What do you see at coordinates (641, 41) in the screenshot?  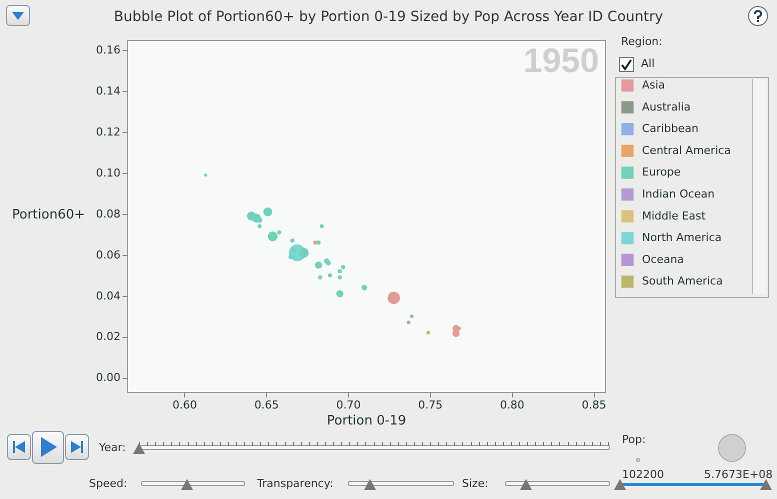 I see `legend-title: Region:` at bounding box center [641, 41].